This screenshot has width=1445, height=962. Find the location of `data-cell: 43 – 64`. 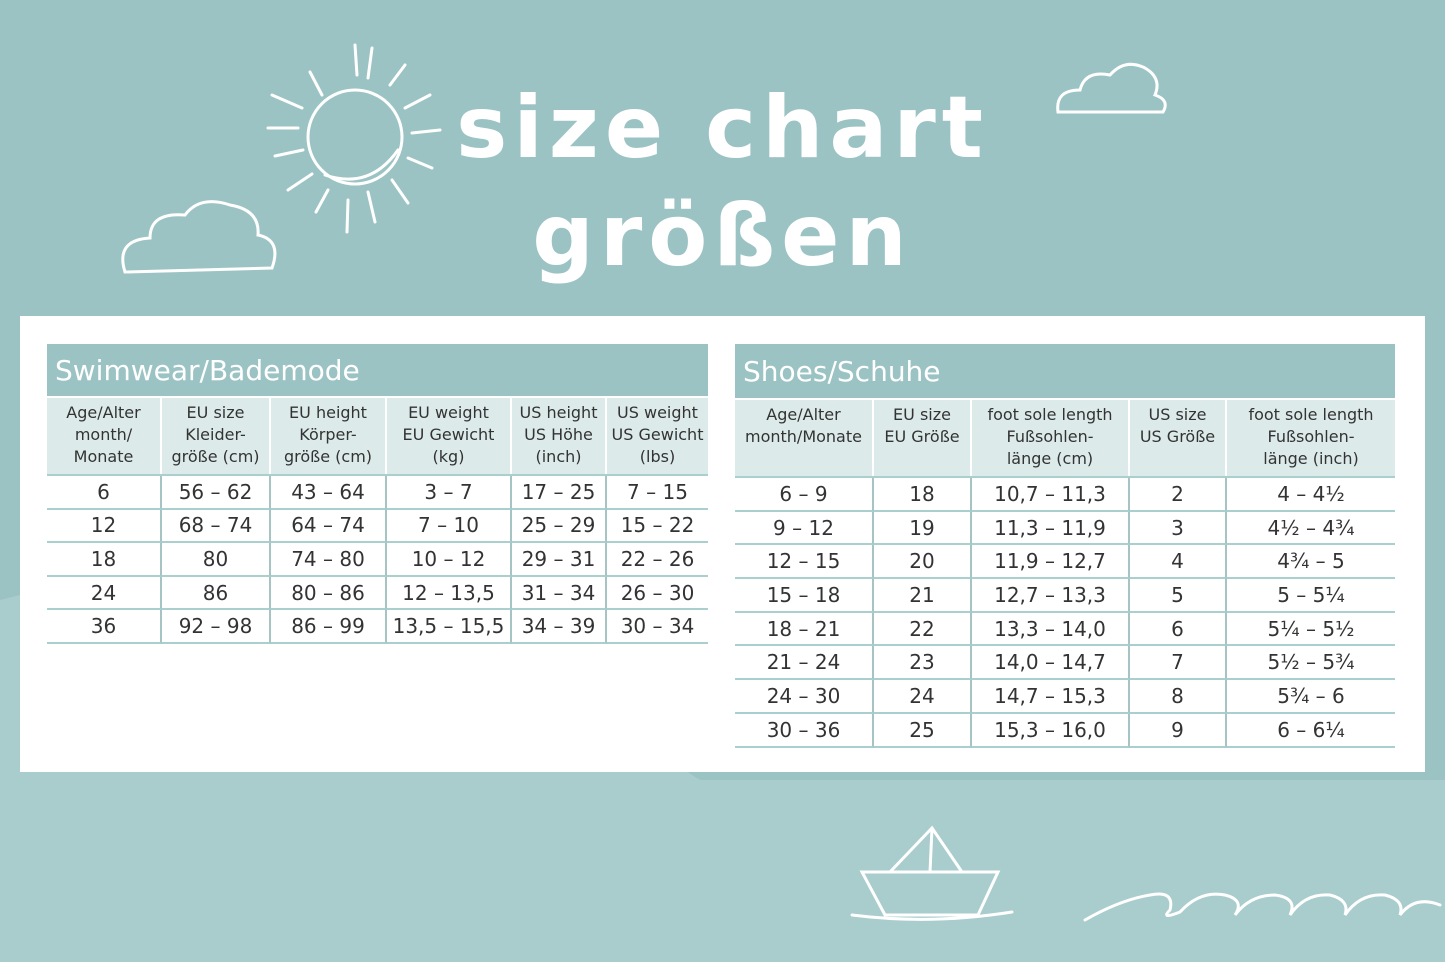

data-cell: 43 – 64 is located at coordinates (329, 493).